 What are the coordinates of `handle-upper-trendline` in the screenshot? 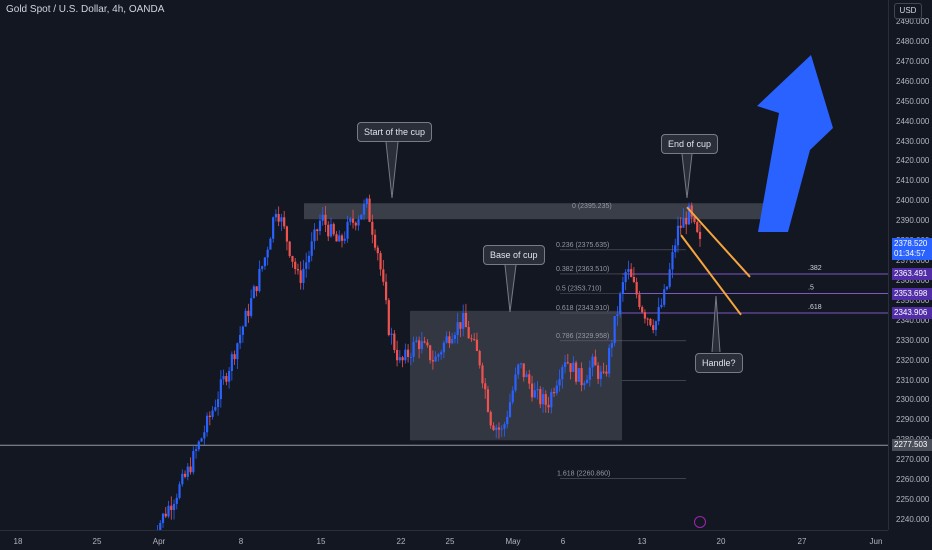 It's located at (718, 242).